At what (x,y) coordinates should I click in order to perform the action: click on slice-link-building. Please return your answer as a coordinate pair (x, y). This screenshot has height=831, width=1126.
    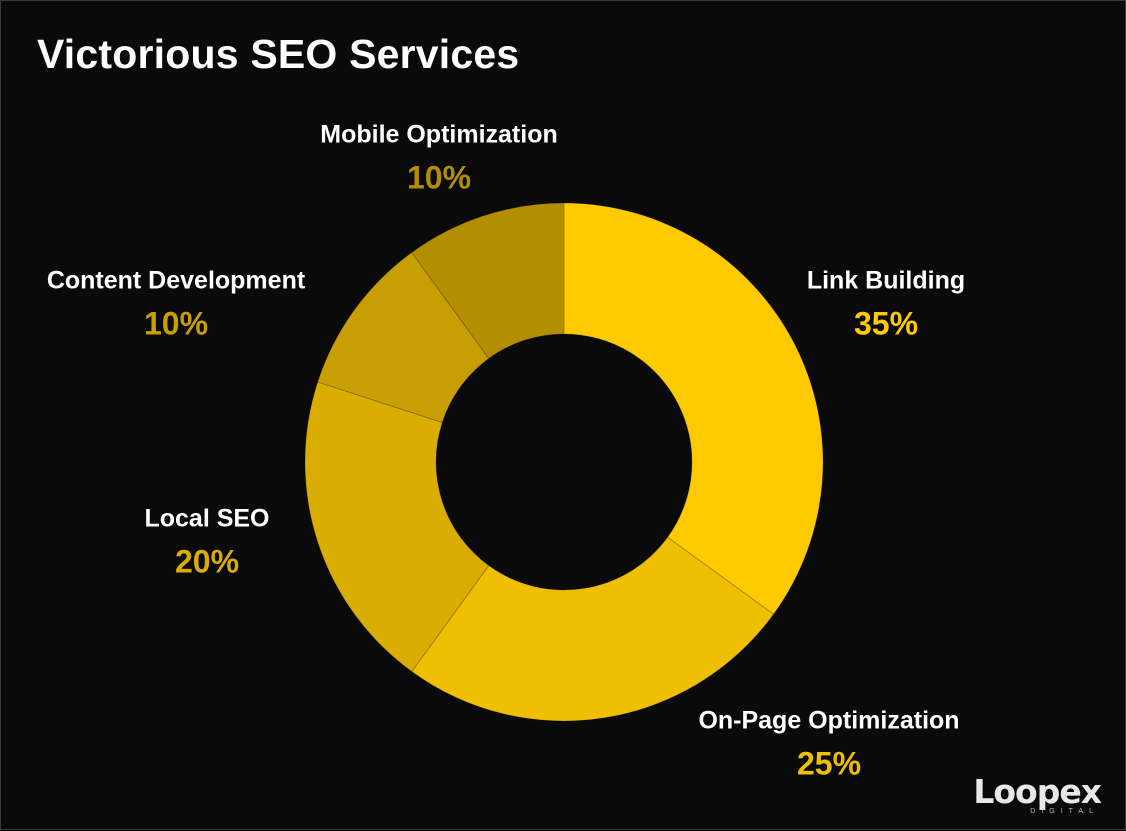
    Looking at the image, I should click on (693, 408).